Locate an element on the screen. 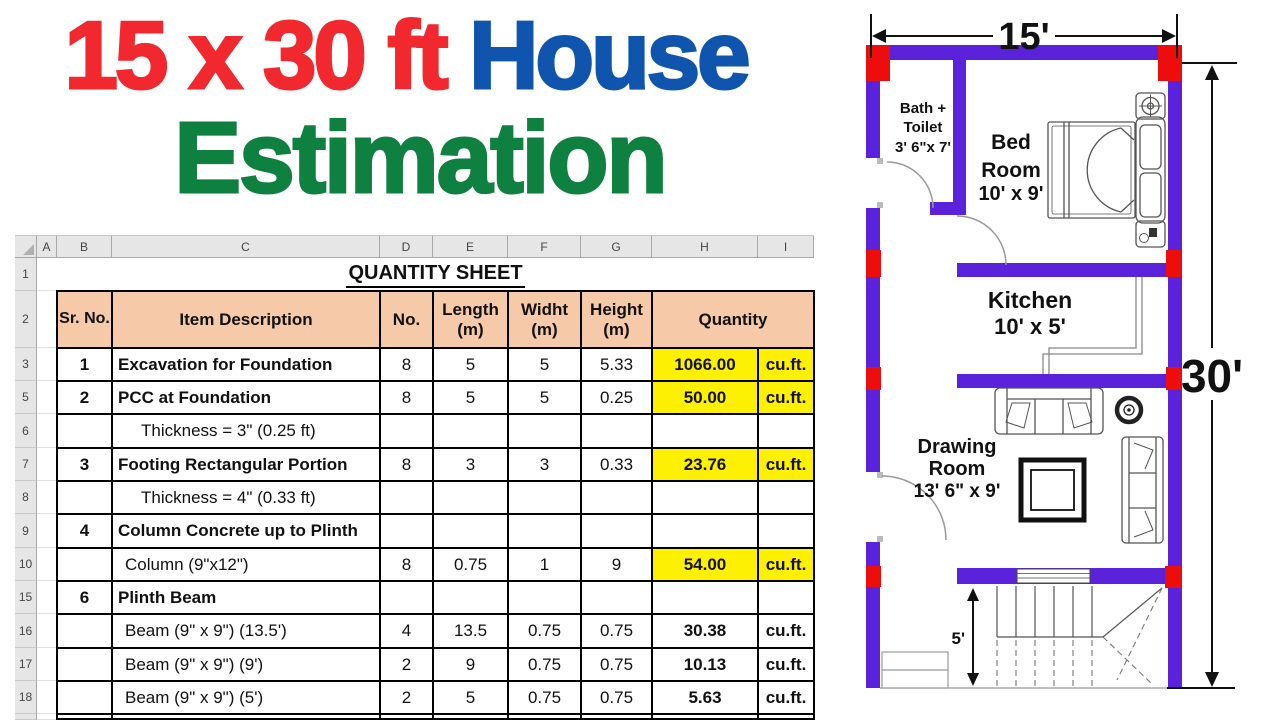  row-header-7: 7 is located at coordinates (26, 464).